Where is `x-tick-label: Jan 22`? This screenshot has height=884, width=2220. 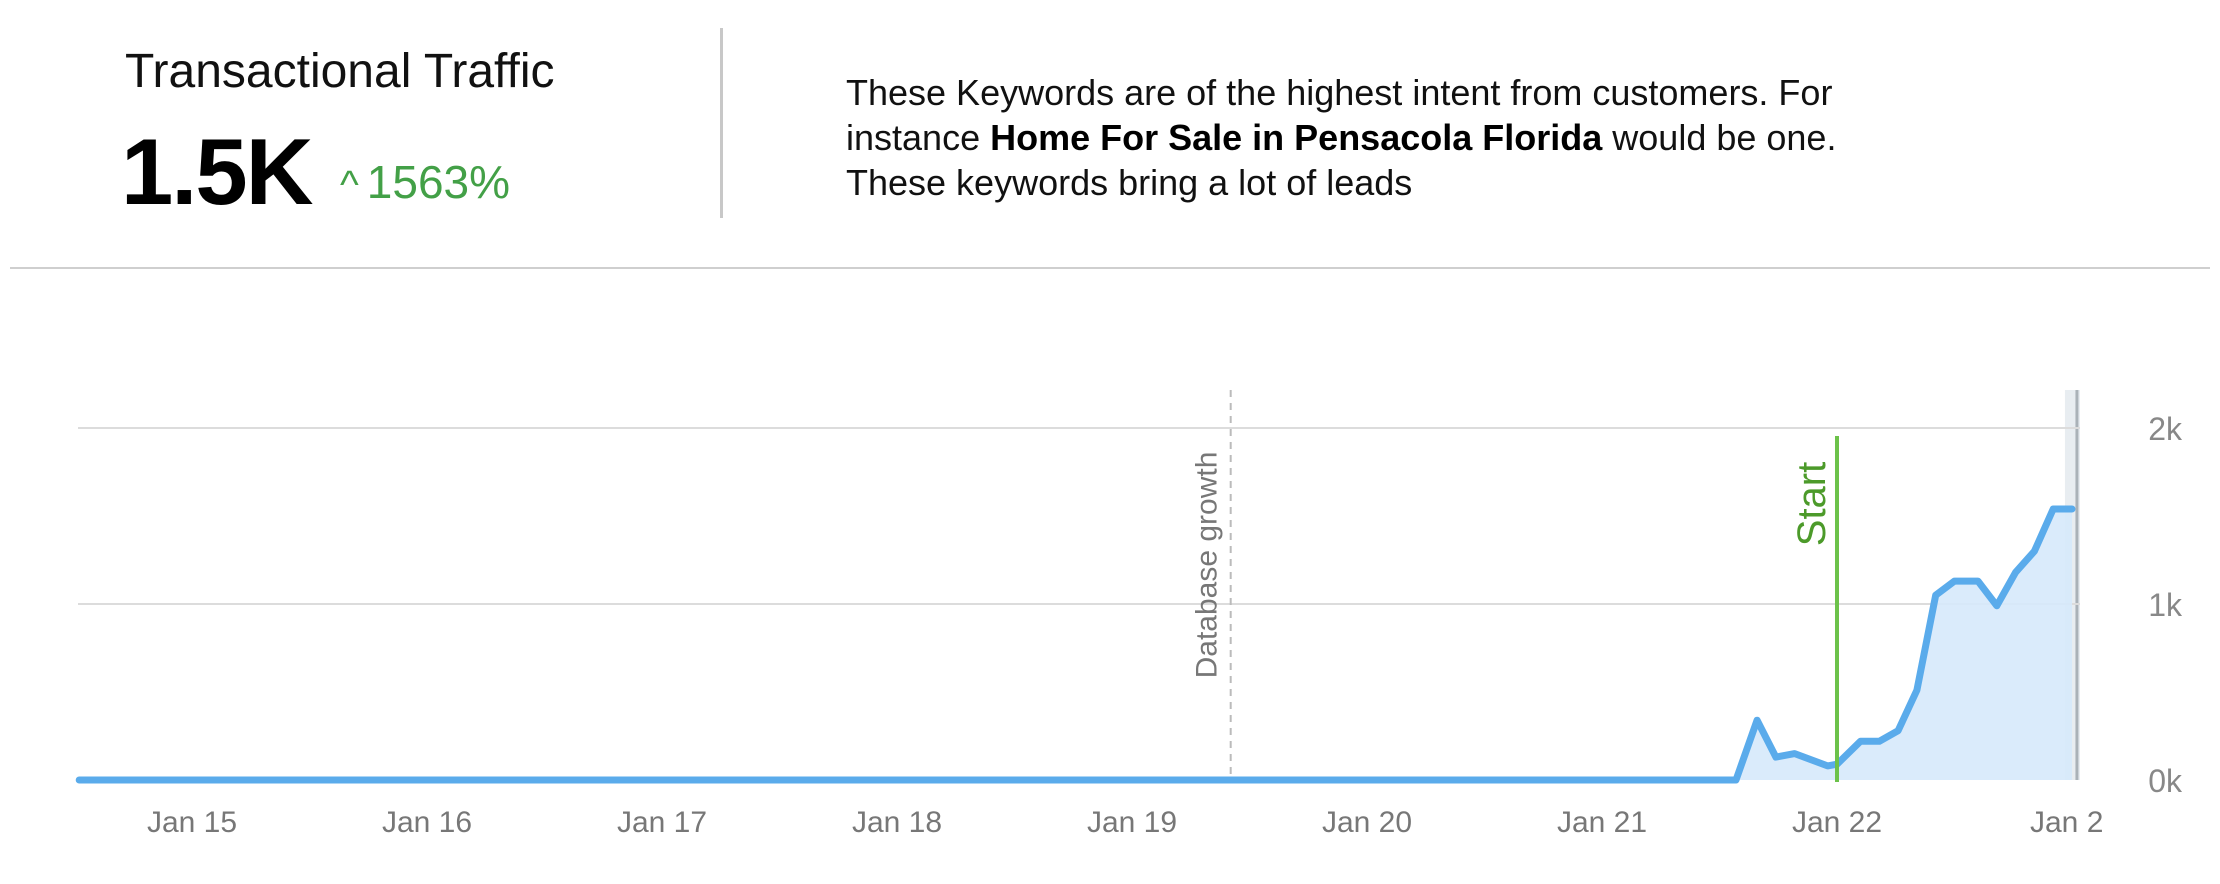 x-tick-label: Jan 22 is located at coordinates (1837, 822).